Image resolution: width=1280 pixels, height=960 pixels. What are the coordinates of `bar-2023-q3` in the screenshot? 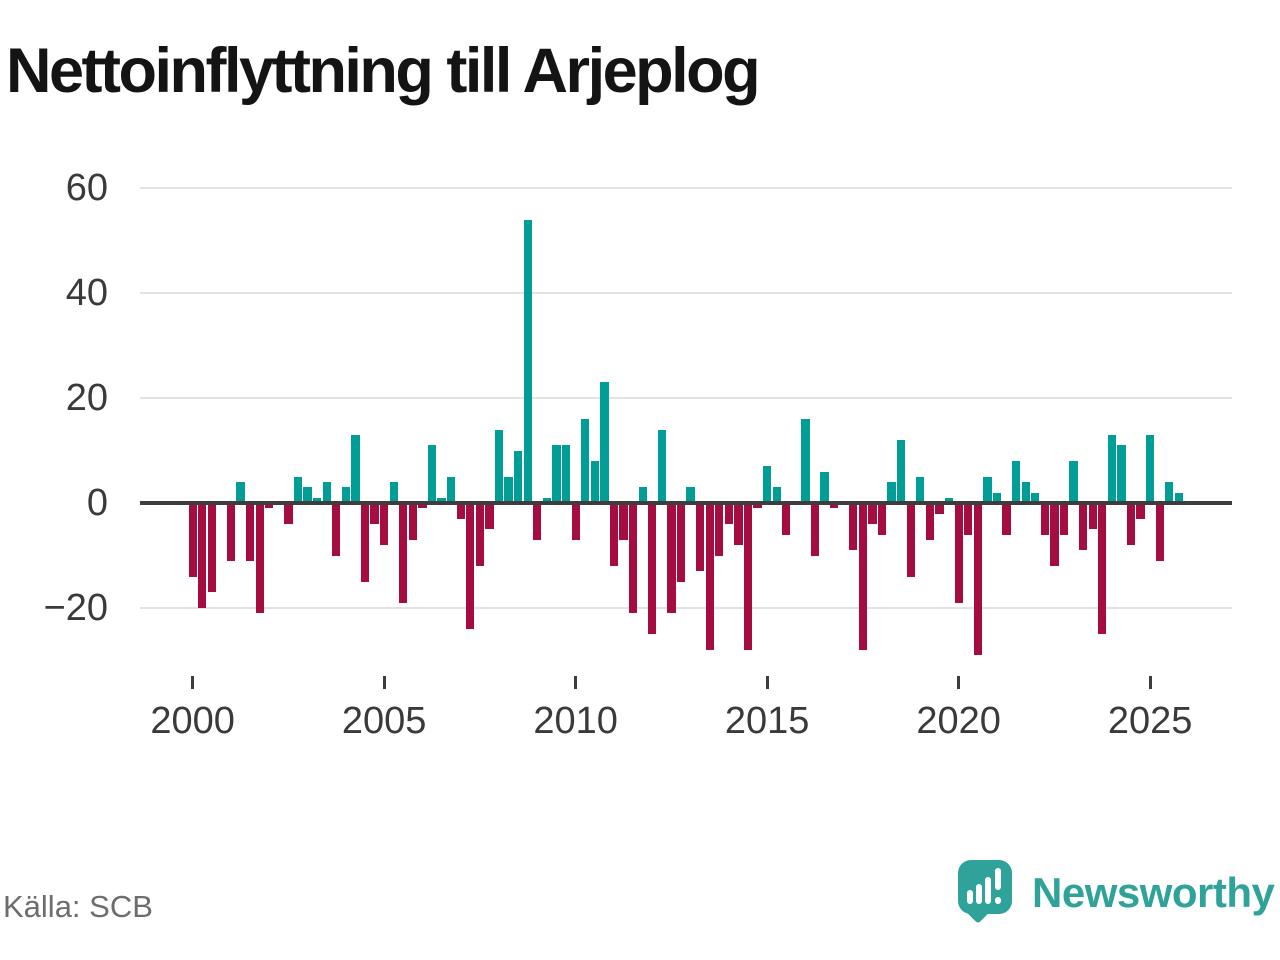 It's located at (1092, 516).